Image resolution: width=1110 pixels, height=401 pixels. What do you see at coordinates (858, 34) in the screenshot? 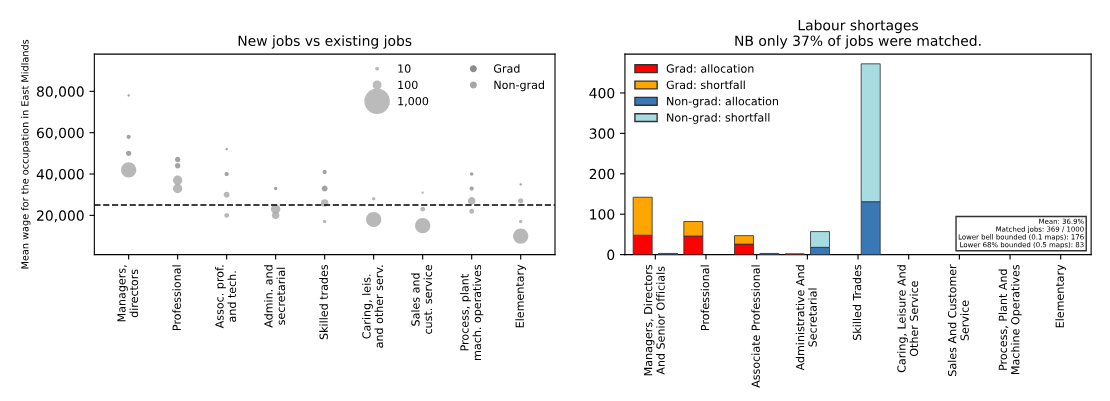
I see `chart-title: Labour shortages NB only 37% of jobs were matched.` at bounding box center [858, 34].